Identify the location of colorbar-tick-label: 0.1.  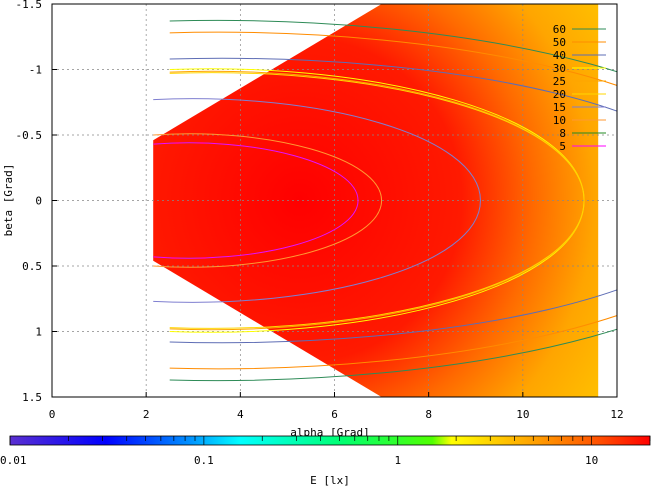
(204, 460).